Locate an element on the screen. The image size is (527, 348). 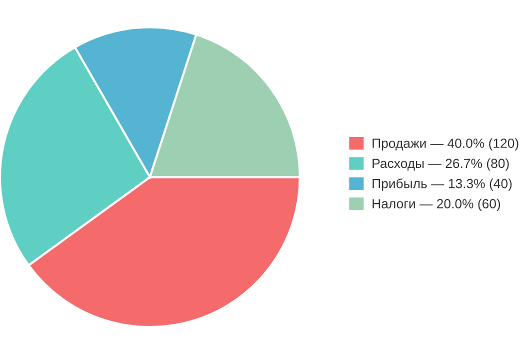
legend-label: Налоги — 20.0% (60) is located at coordinates (436, 205).